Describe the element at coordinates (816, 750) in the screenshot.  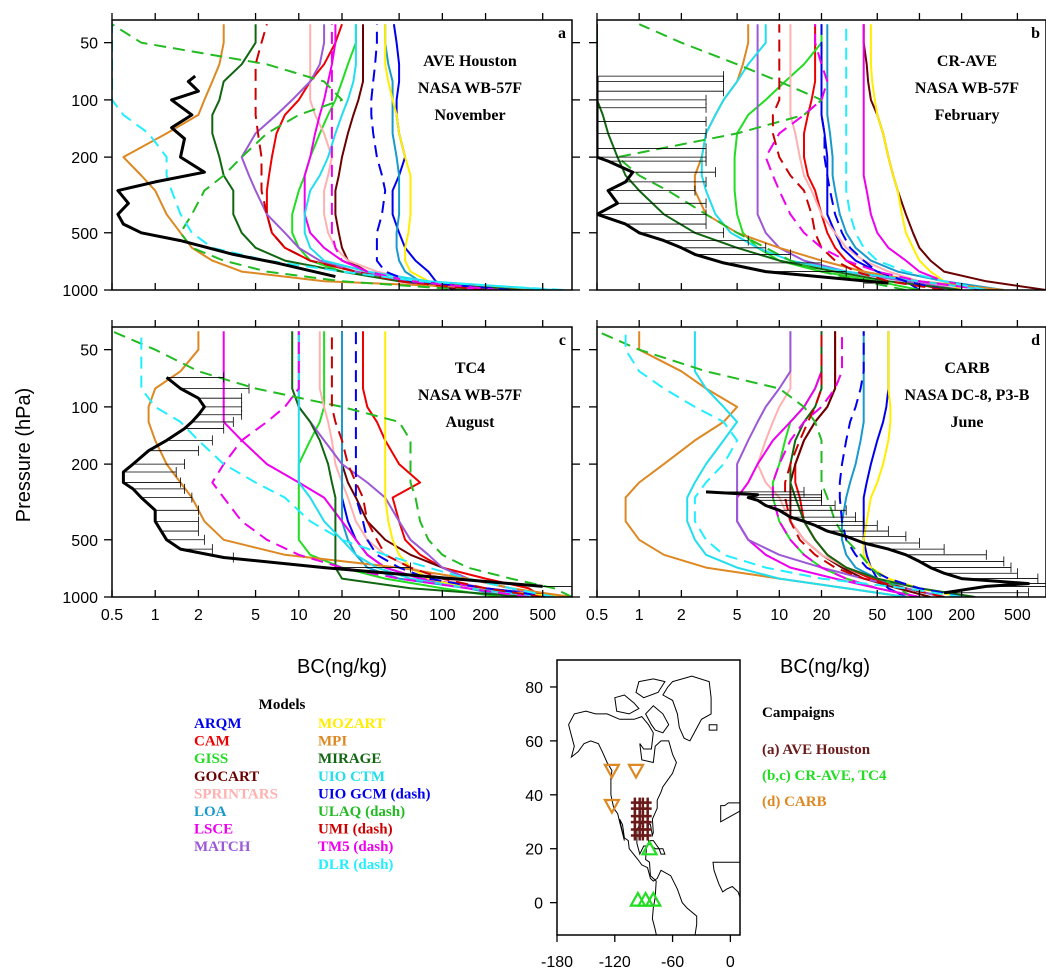
I see `campaign-label-0: (a) AVE Houston` at that location.